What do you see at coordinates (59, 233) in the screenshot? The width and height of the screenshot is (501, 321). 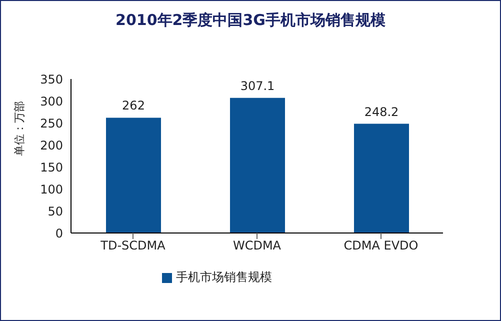 I see `y-tick-label: 0` at bounding box center [59, 233].